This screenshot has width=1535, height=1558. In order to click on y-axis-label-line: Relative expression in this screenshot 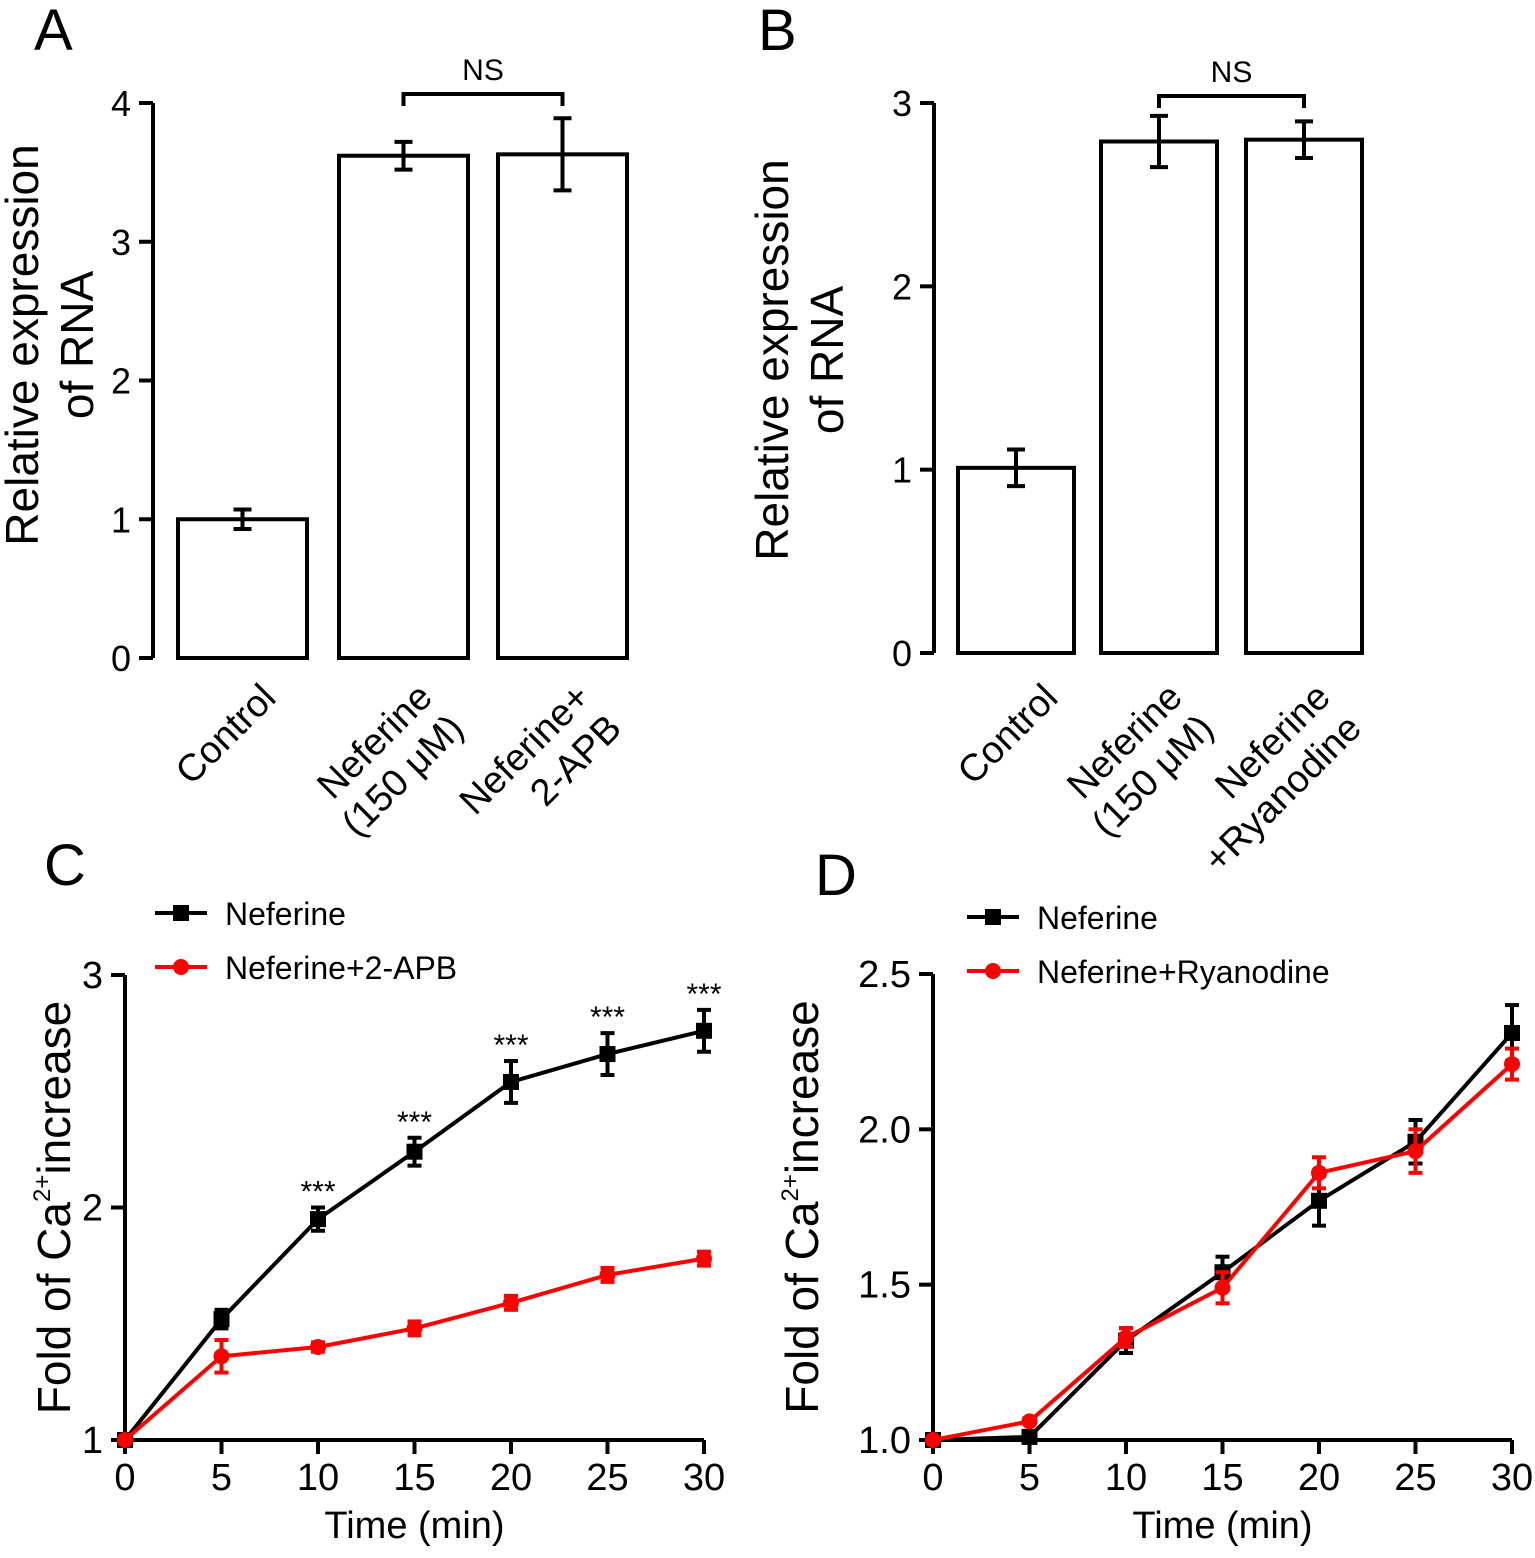, I will do `click(24, 344)`.